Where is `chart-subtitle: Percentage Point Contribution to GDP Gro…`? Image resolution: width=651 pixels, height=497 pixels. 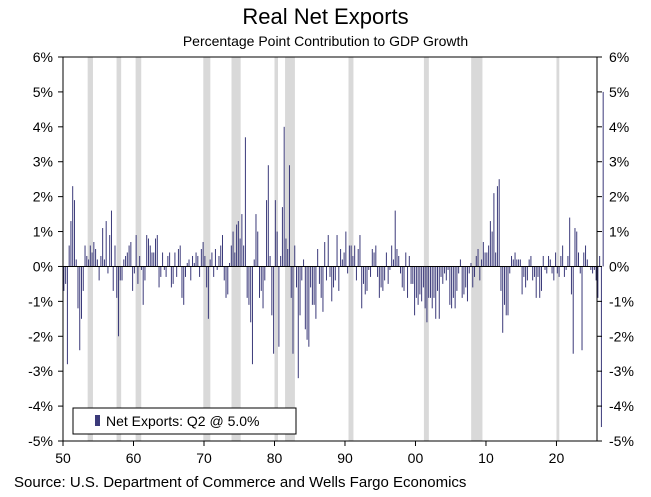 chart-subtitle: Percentage Point Contribution to GDP Gro… is located at coordinates (325, 41).